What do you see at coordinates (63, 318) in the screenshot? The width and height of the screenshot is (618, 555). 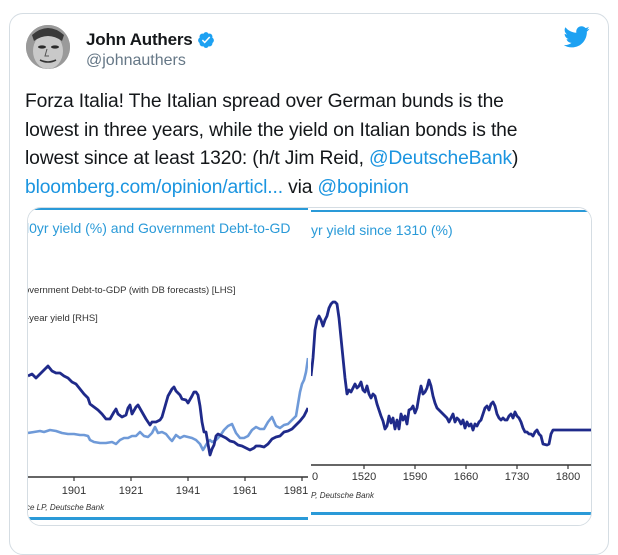 I see `legend-item-yield: -year yield [RHS]` at bounding box center [63, 318].